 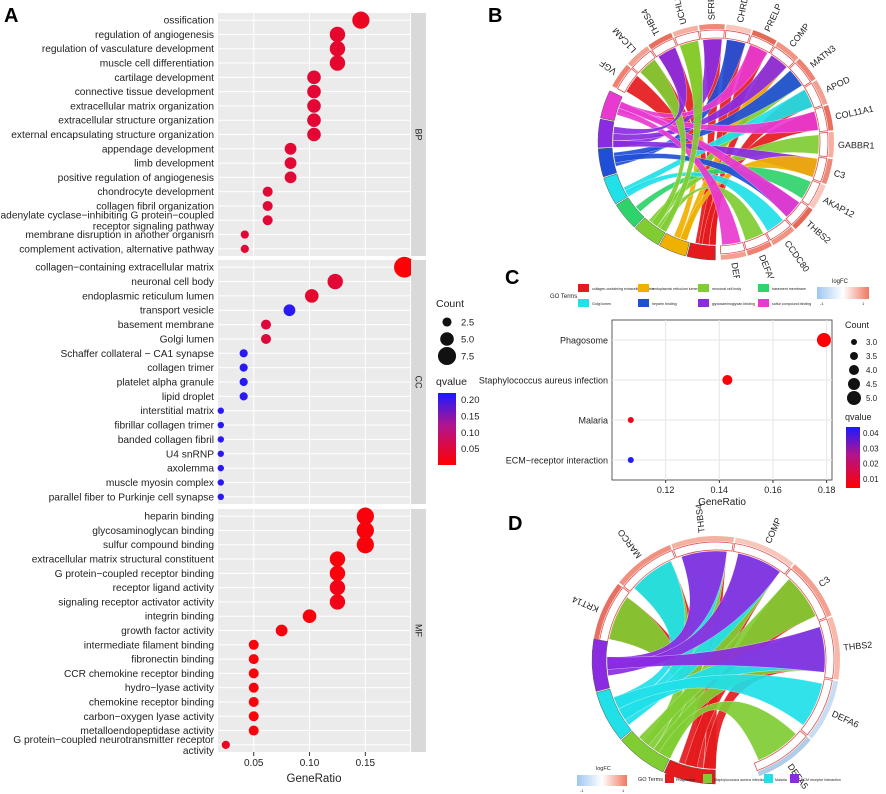 What do you see at coordinates (136, 602) in the screenshot?
I see `term-label: signaling receptor activator activity` at bounding box center [136, 602].